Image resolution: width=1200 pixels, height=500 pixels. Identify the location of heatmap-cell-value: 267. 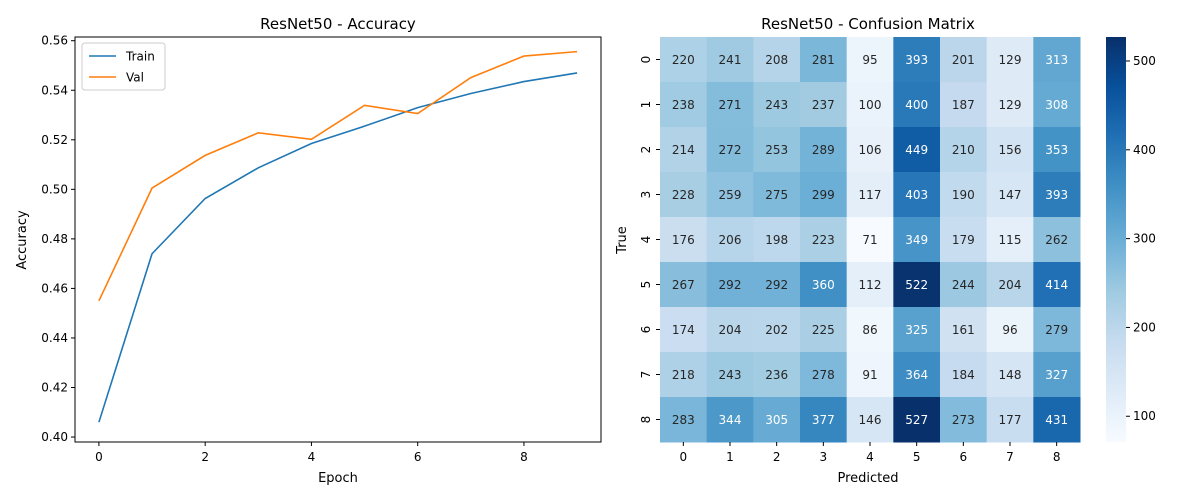
(683, 285).